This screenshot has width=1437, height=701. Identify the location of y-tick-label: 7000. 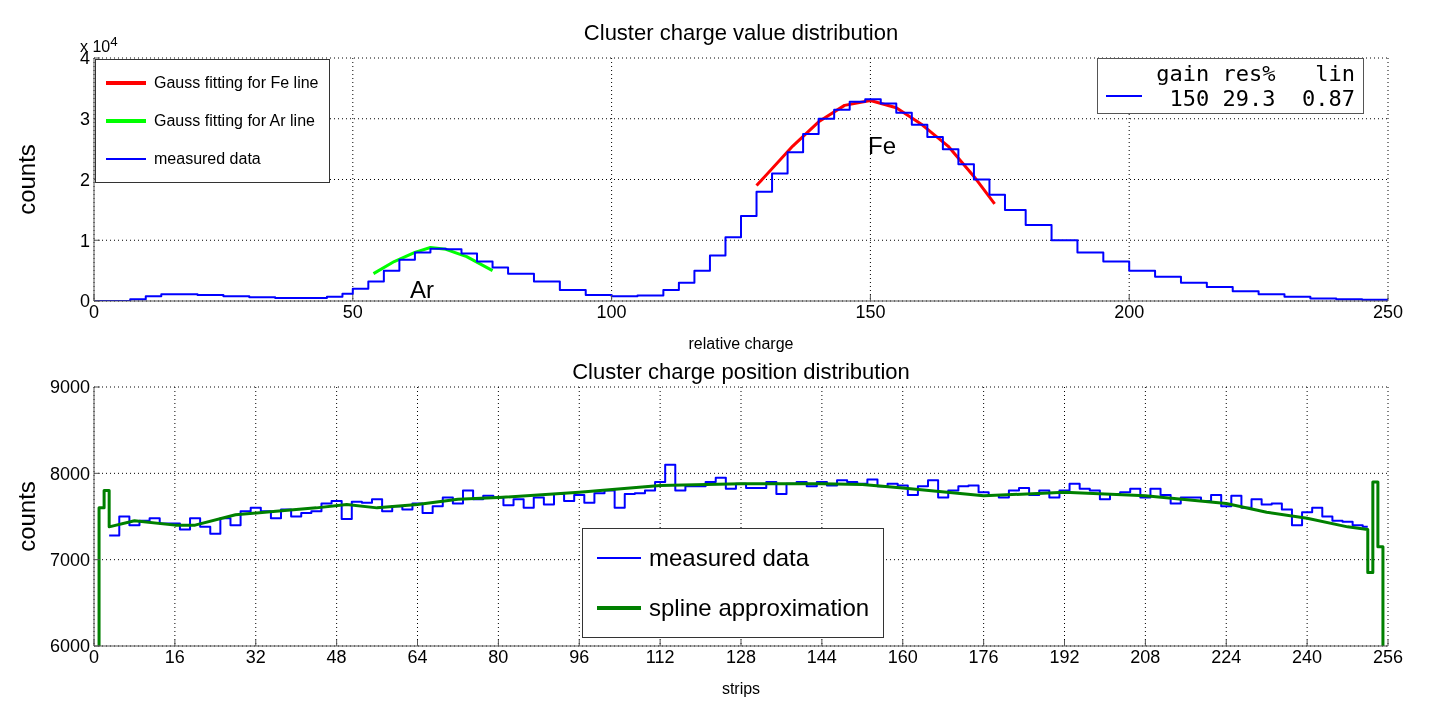
(69, 560).